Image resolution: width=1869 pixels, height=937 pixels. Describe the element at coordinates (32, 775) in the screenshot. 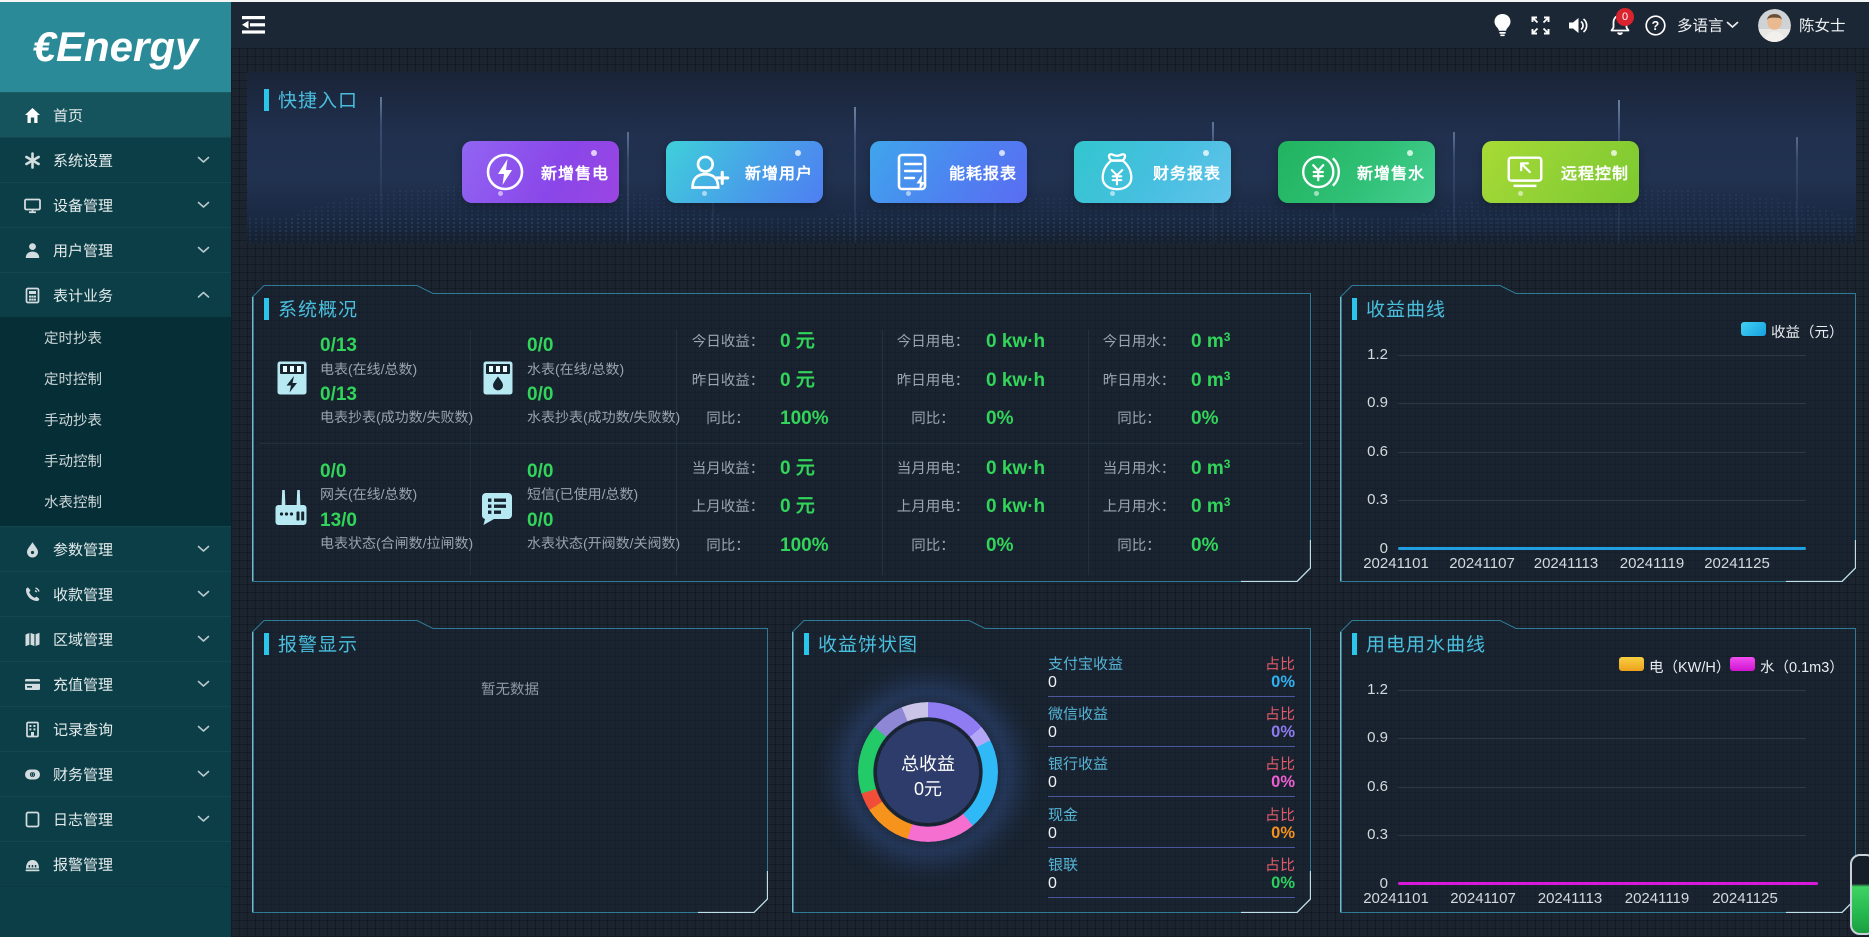

I see `svg-text: 0` at that location.